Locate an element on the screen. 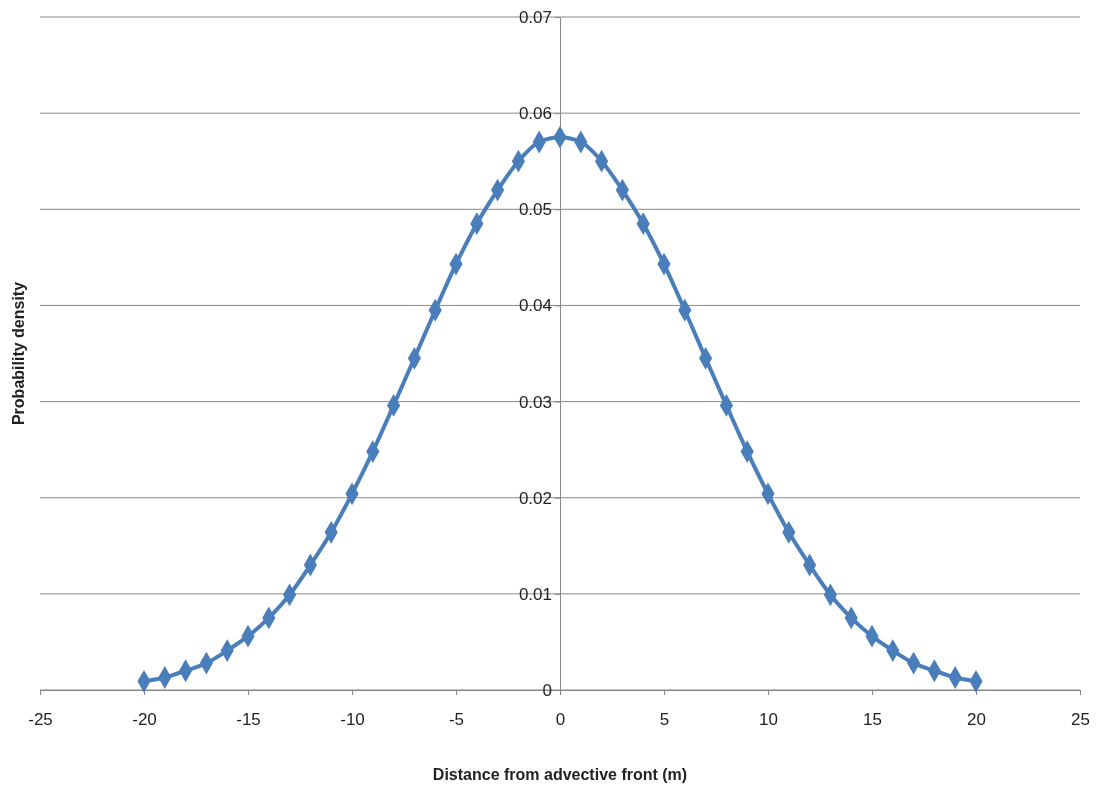 The width and height of the screenshot is (1100, 792). y-tick-label: 0.02 is located at coordinates (535, 498).